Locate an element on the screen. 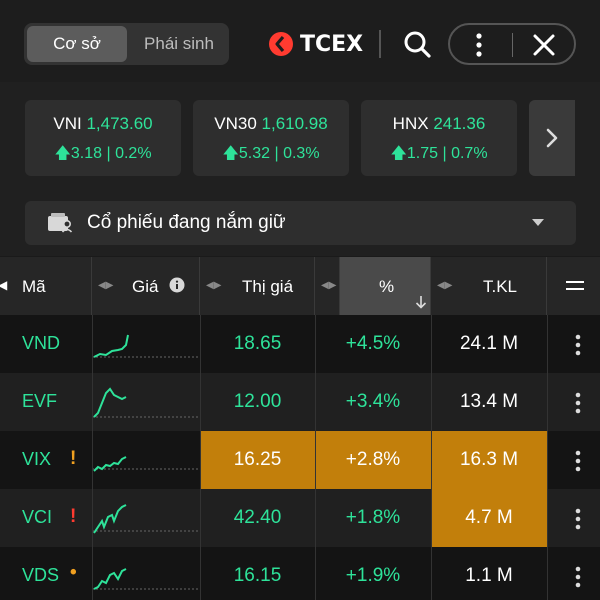 This screenshot has height=600, width=600. column-header-volume: ◀▶ T.KL is located at coordinates (489, 286).